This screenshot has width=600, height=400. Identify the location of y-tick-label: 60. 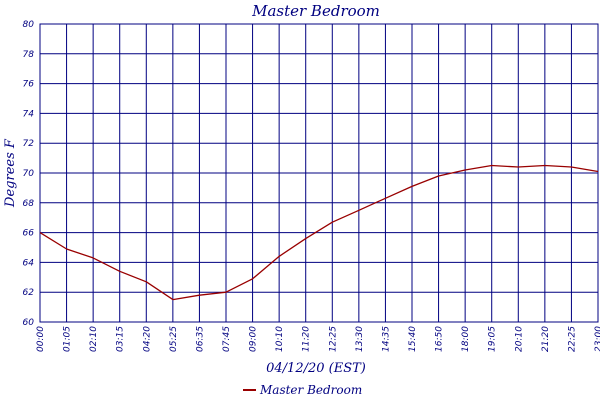
(29, 323).